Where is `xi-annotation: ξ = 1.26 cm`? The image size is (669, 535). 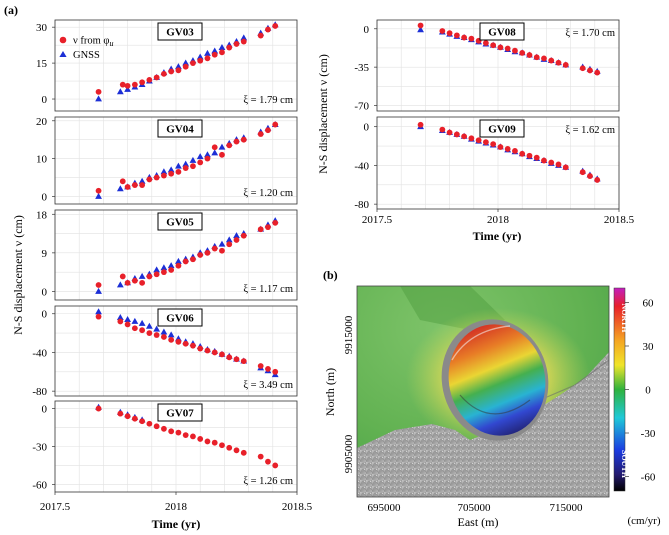 xi-annotation: ξ = 1.26 cm is located at coordinates (268, 481).